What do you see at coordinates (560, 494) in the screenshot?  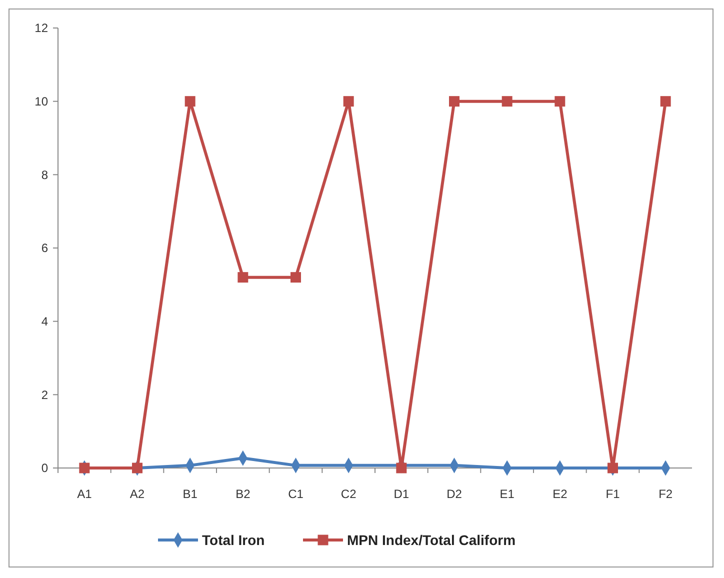 I see `x-tick-label: E2` at bounding box center [560, 494].